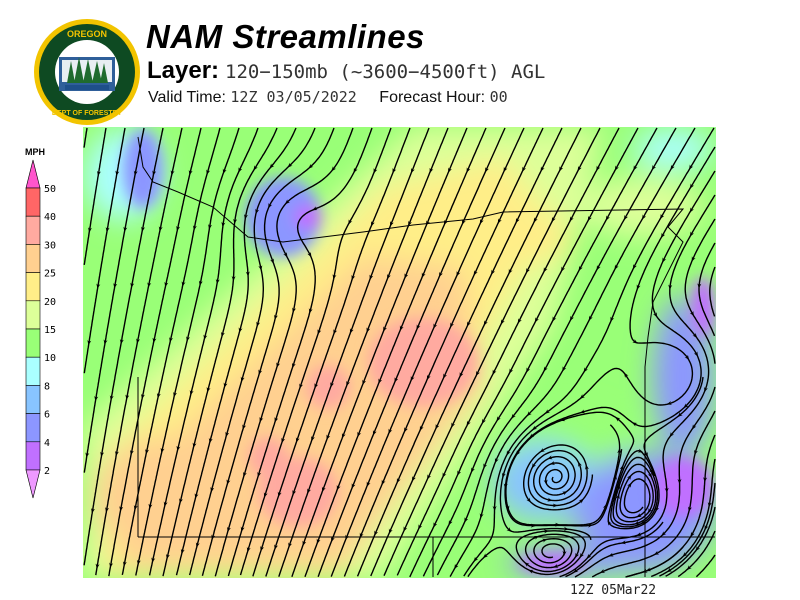 Image resolution: width=800 pixels, height=600 pixels. What do you see at coordinates (187, 97) in the screenshot?
I see `valid-time-label: Valid Time:` at bounding box center [187, 97].